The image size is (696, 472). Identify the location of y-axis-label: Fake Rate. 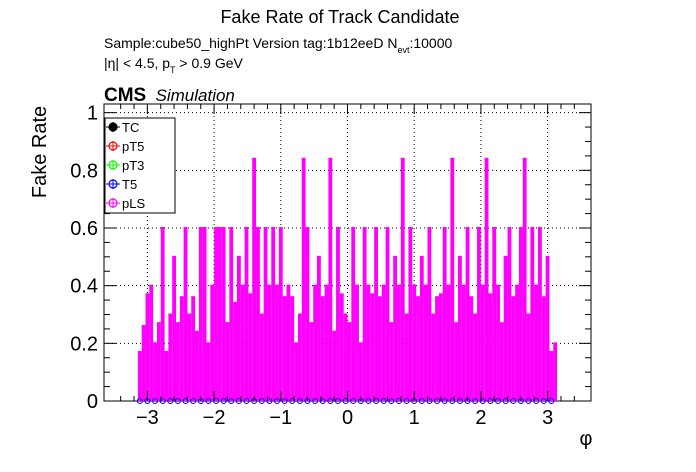
(40, 152).